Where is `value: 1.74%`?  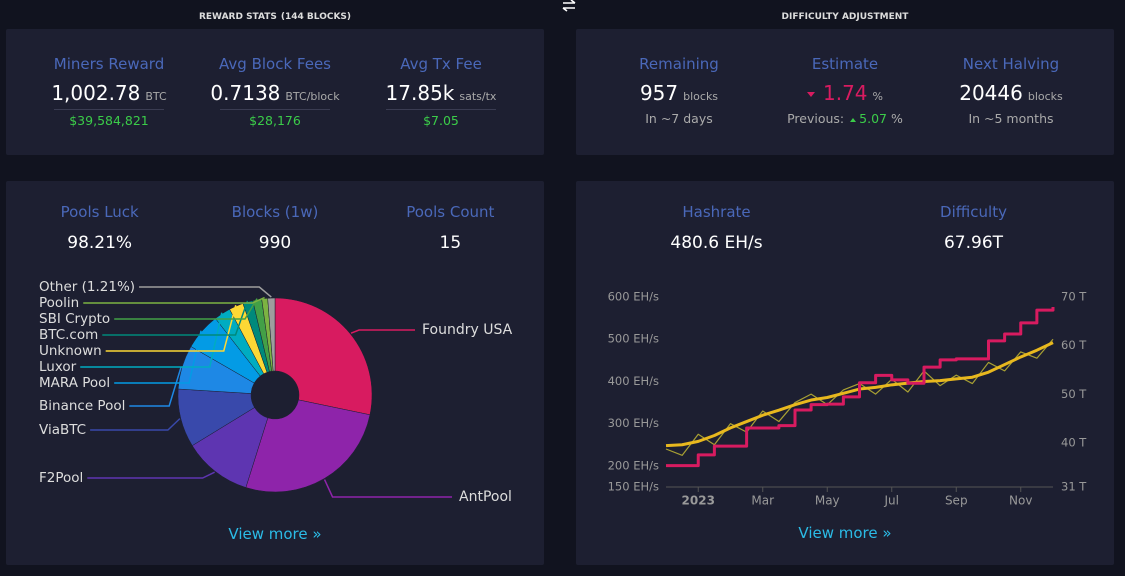 value: 1.74% is located at coordinates (845, 93).